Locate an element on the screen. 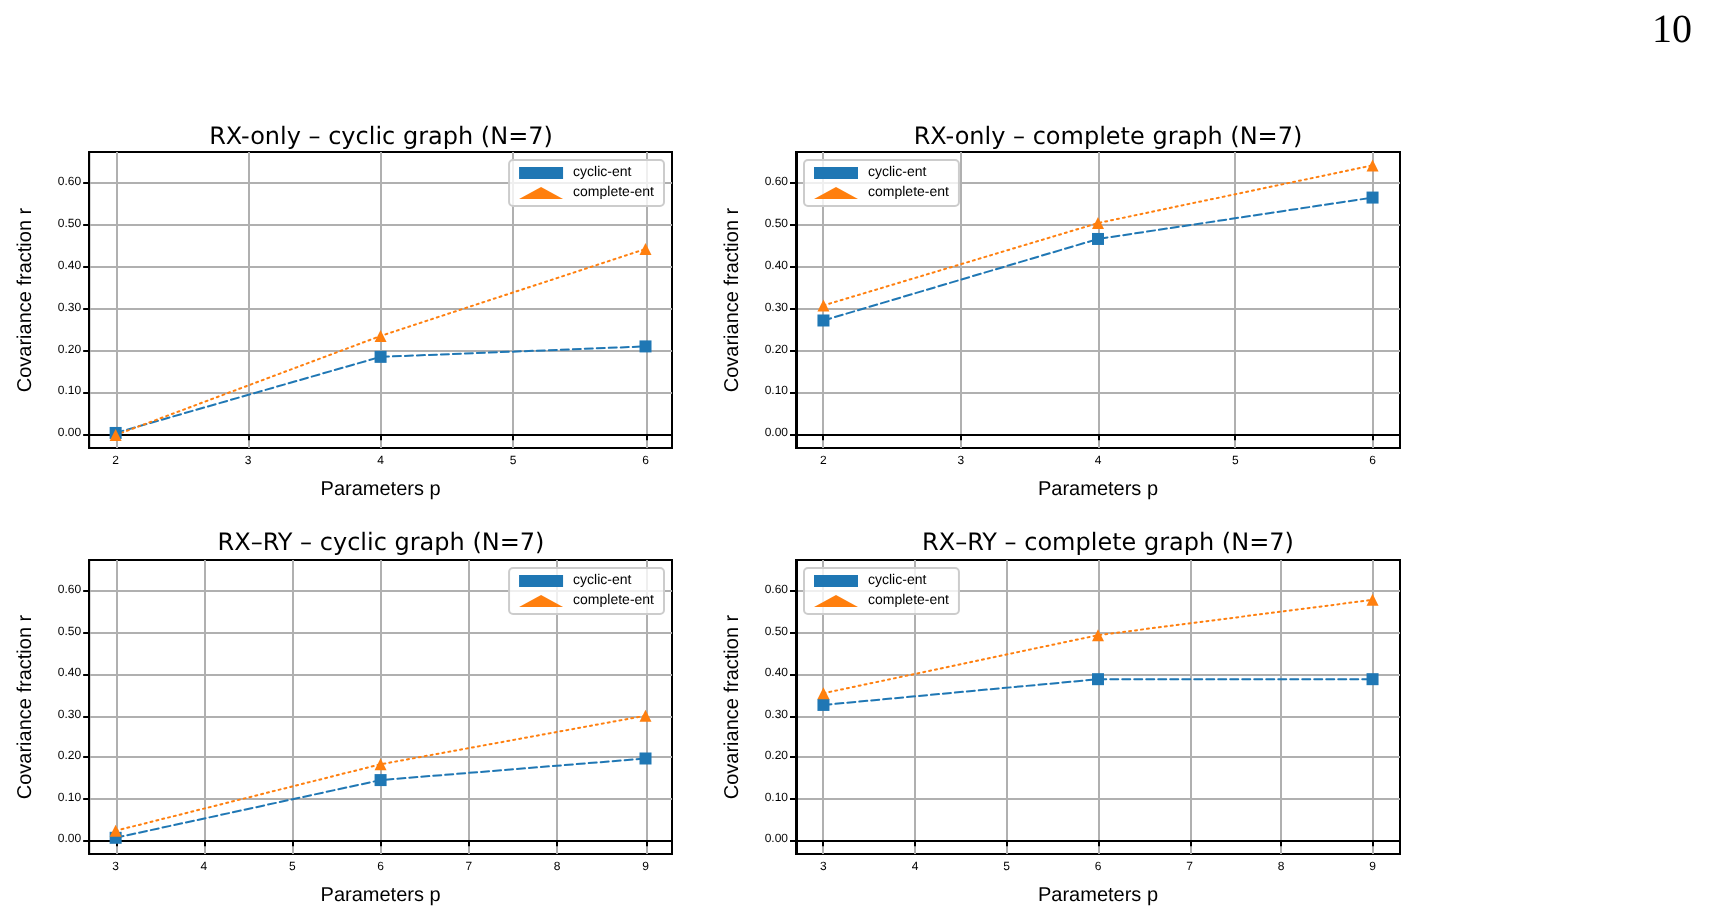 Image resolution: width=1712 pixels, height=916 pixels. chart-title: RX–RY – cyclic graph (N=7) is located at coordinates (381, 542).